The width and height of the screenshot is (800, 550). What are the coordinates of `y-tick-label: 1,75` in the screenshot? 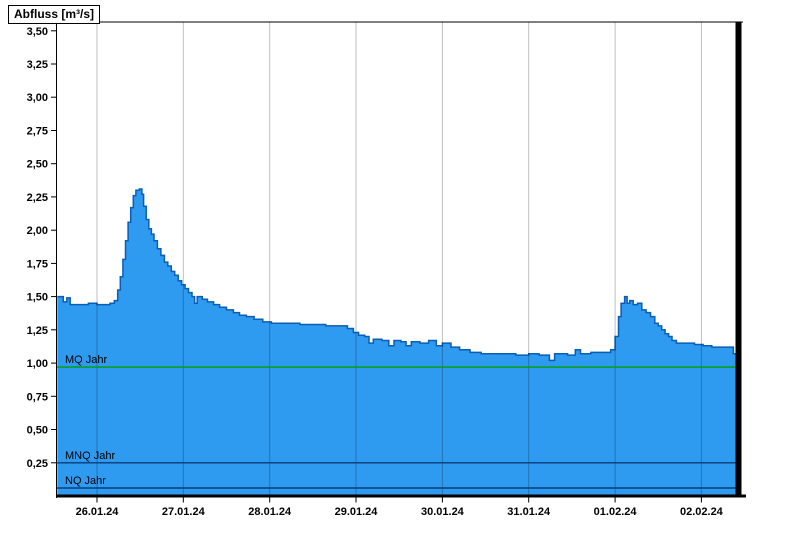 It's located at (37, 264).